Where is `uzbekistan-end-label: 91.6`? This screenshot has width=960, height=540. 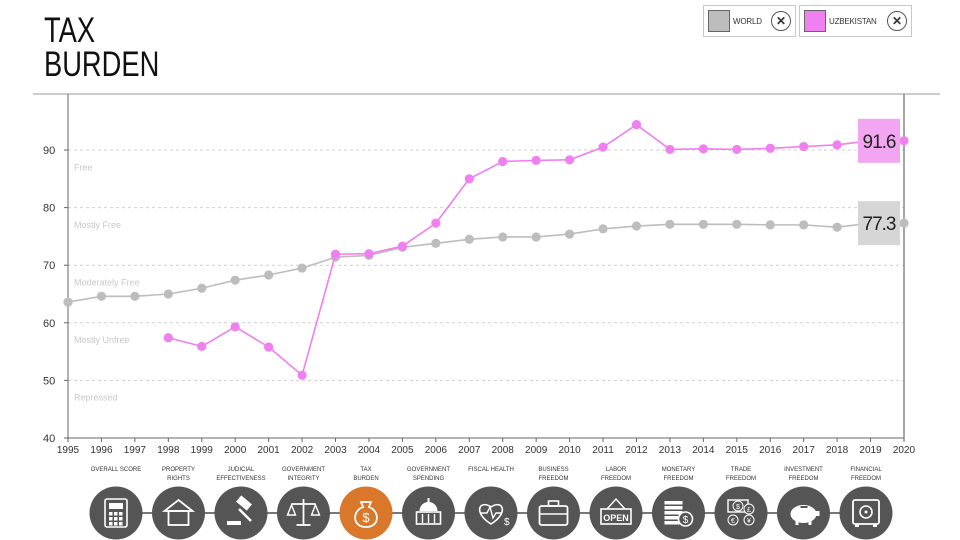 uzbekistan-end-label: 91.6 is located at coordinates (879, 142).